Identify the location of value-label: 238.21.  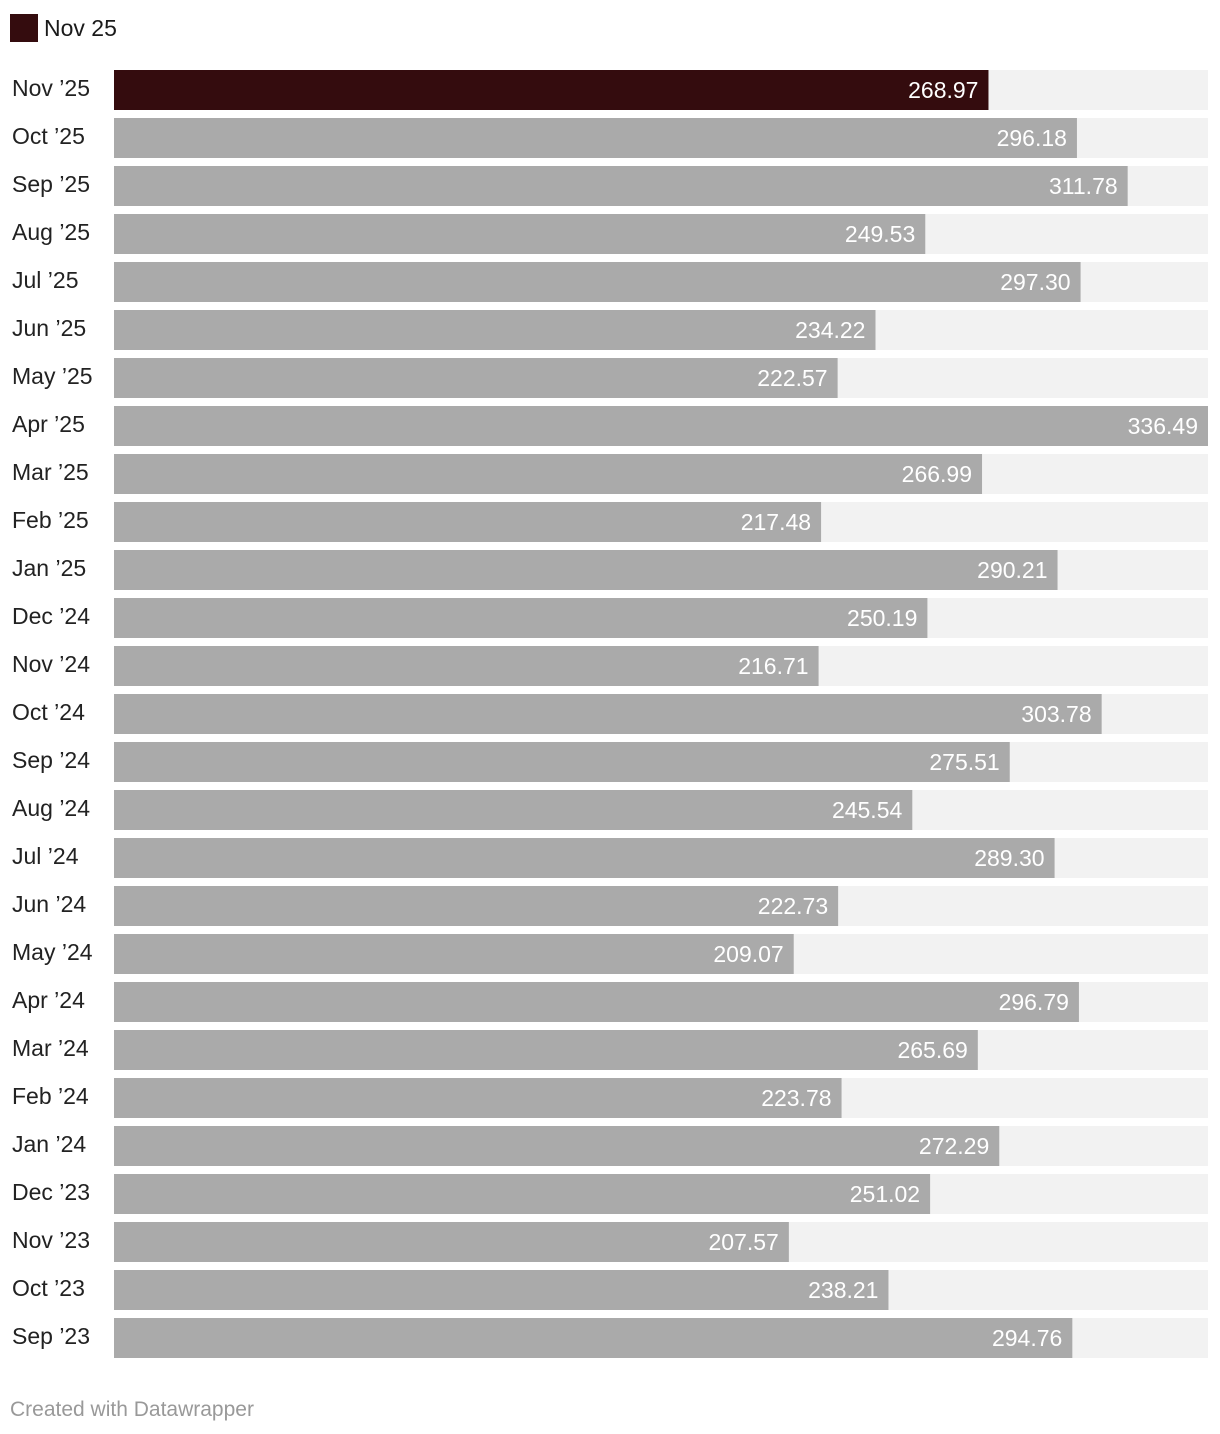
(843, 1290).